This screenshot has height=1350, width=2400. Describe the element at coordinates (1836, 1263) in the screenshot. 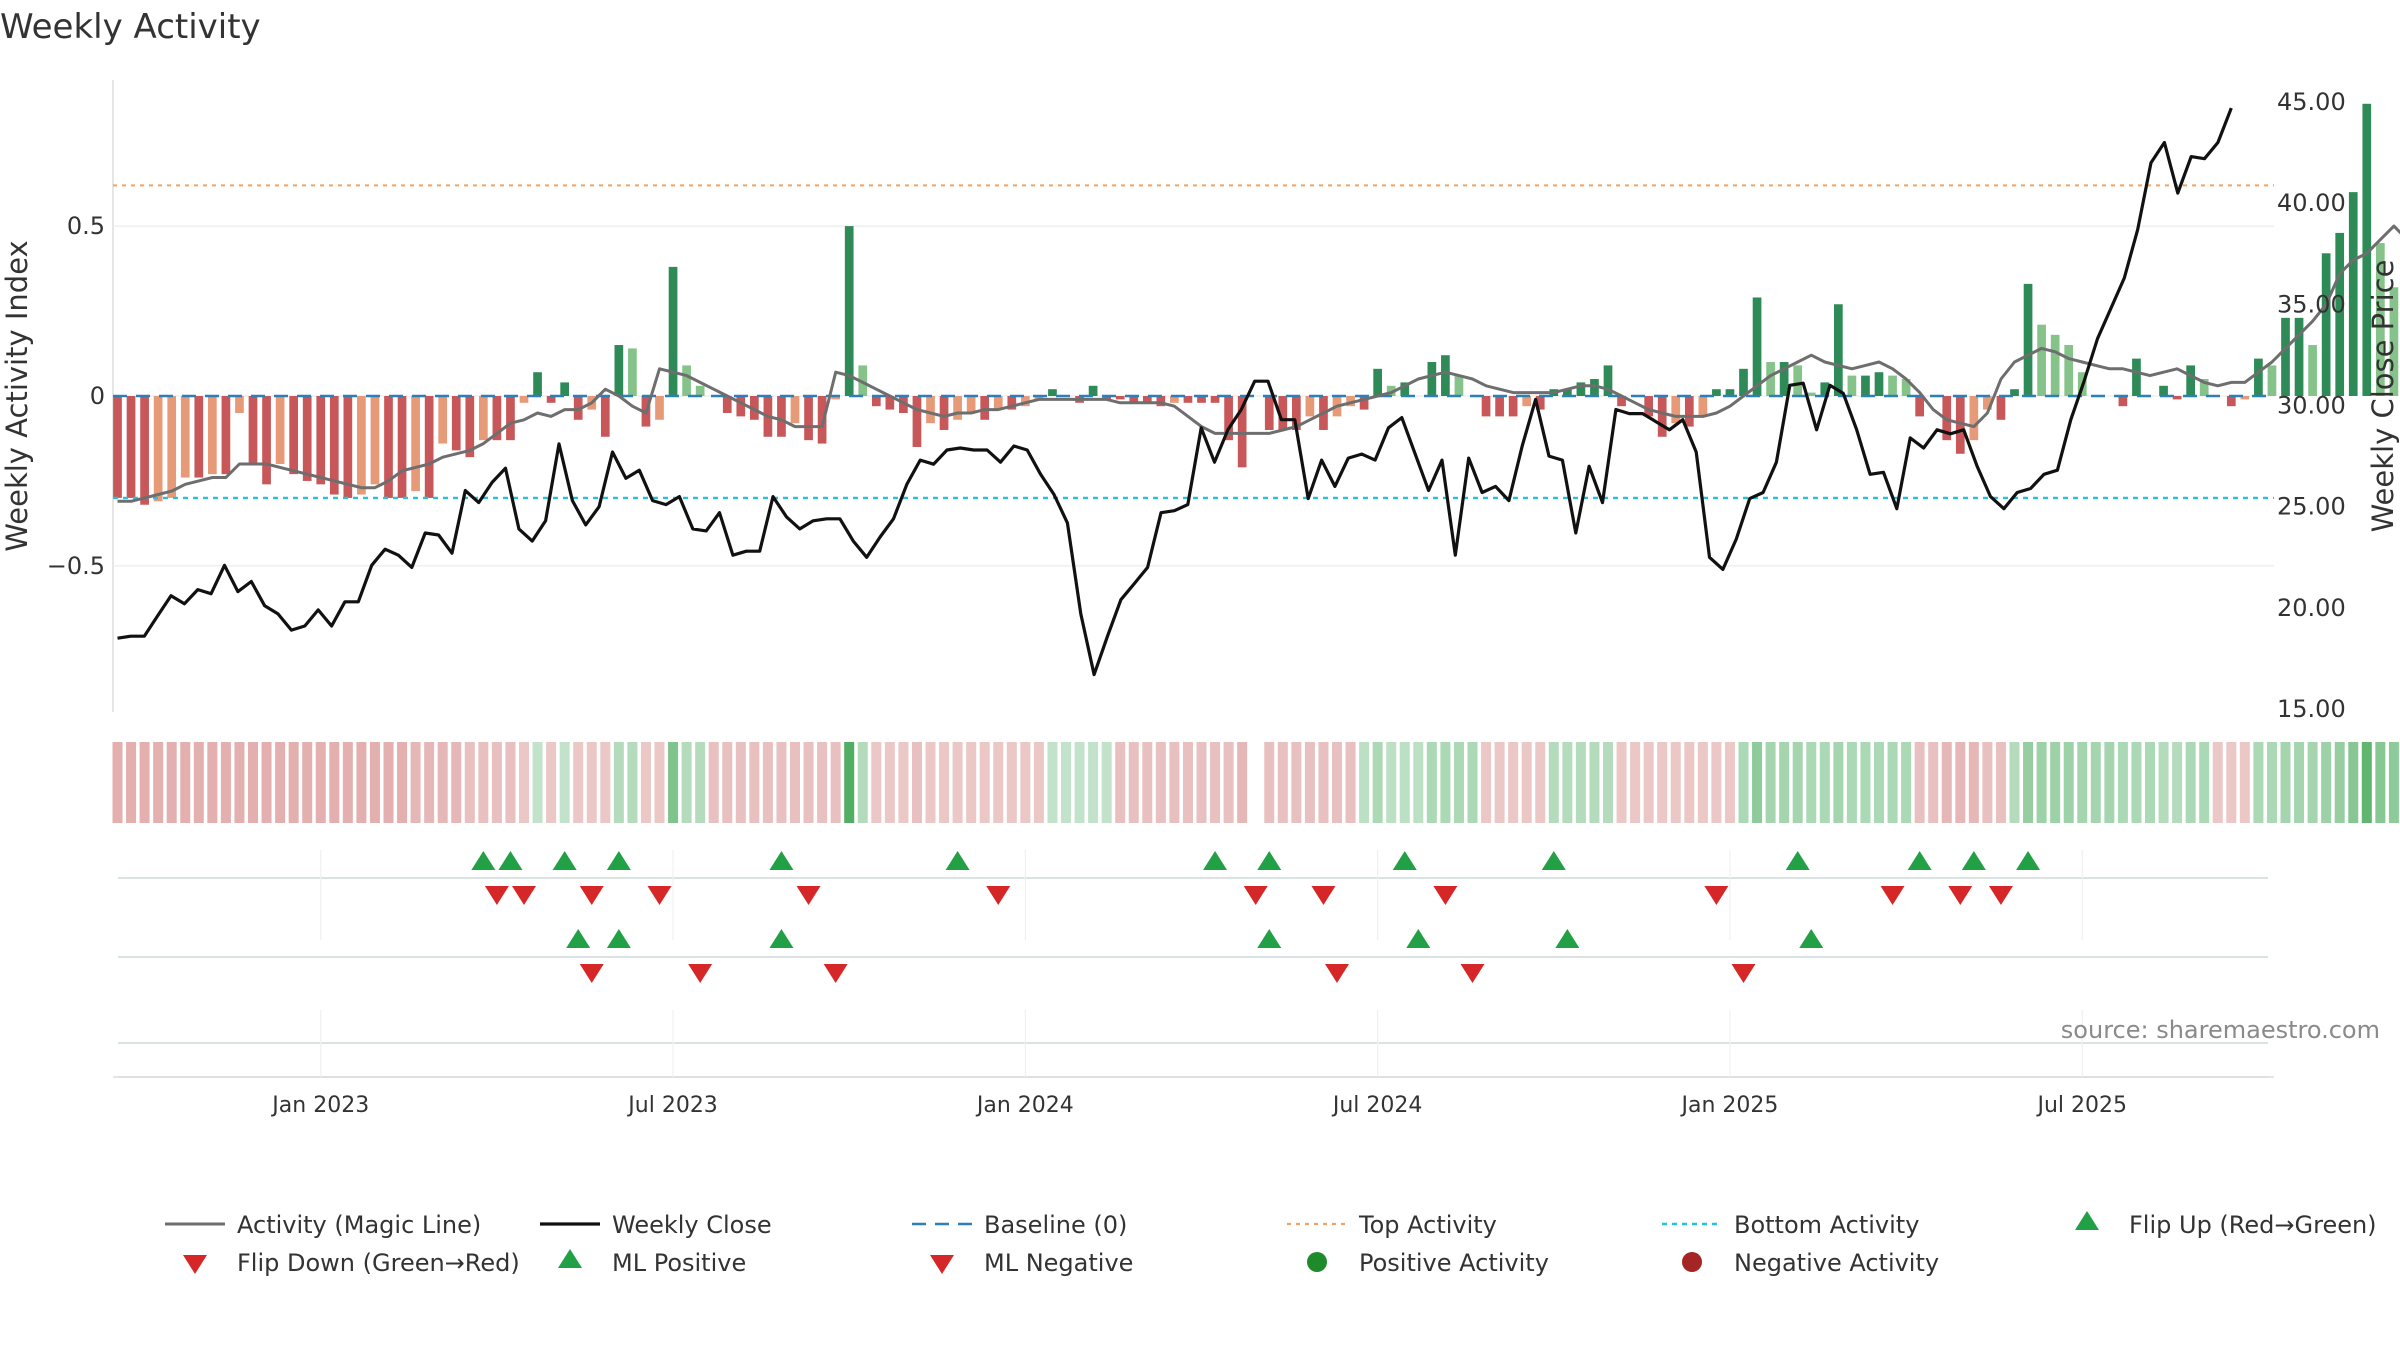

I see `legend-label: Negative Activity` at that location.